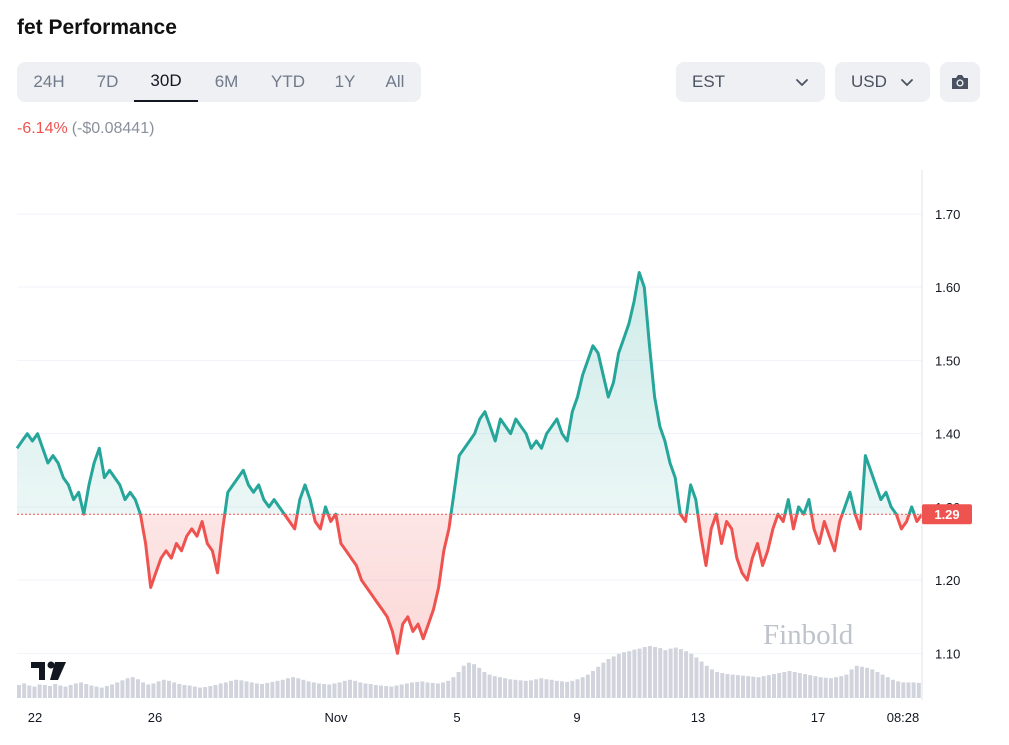 The width and height of the screenshot is (1009, 745). I want to click on x-tick-label: 26, so click(155, 717).